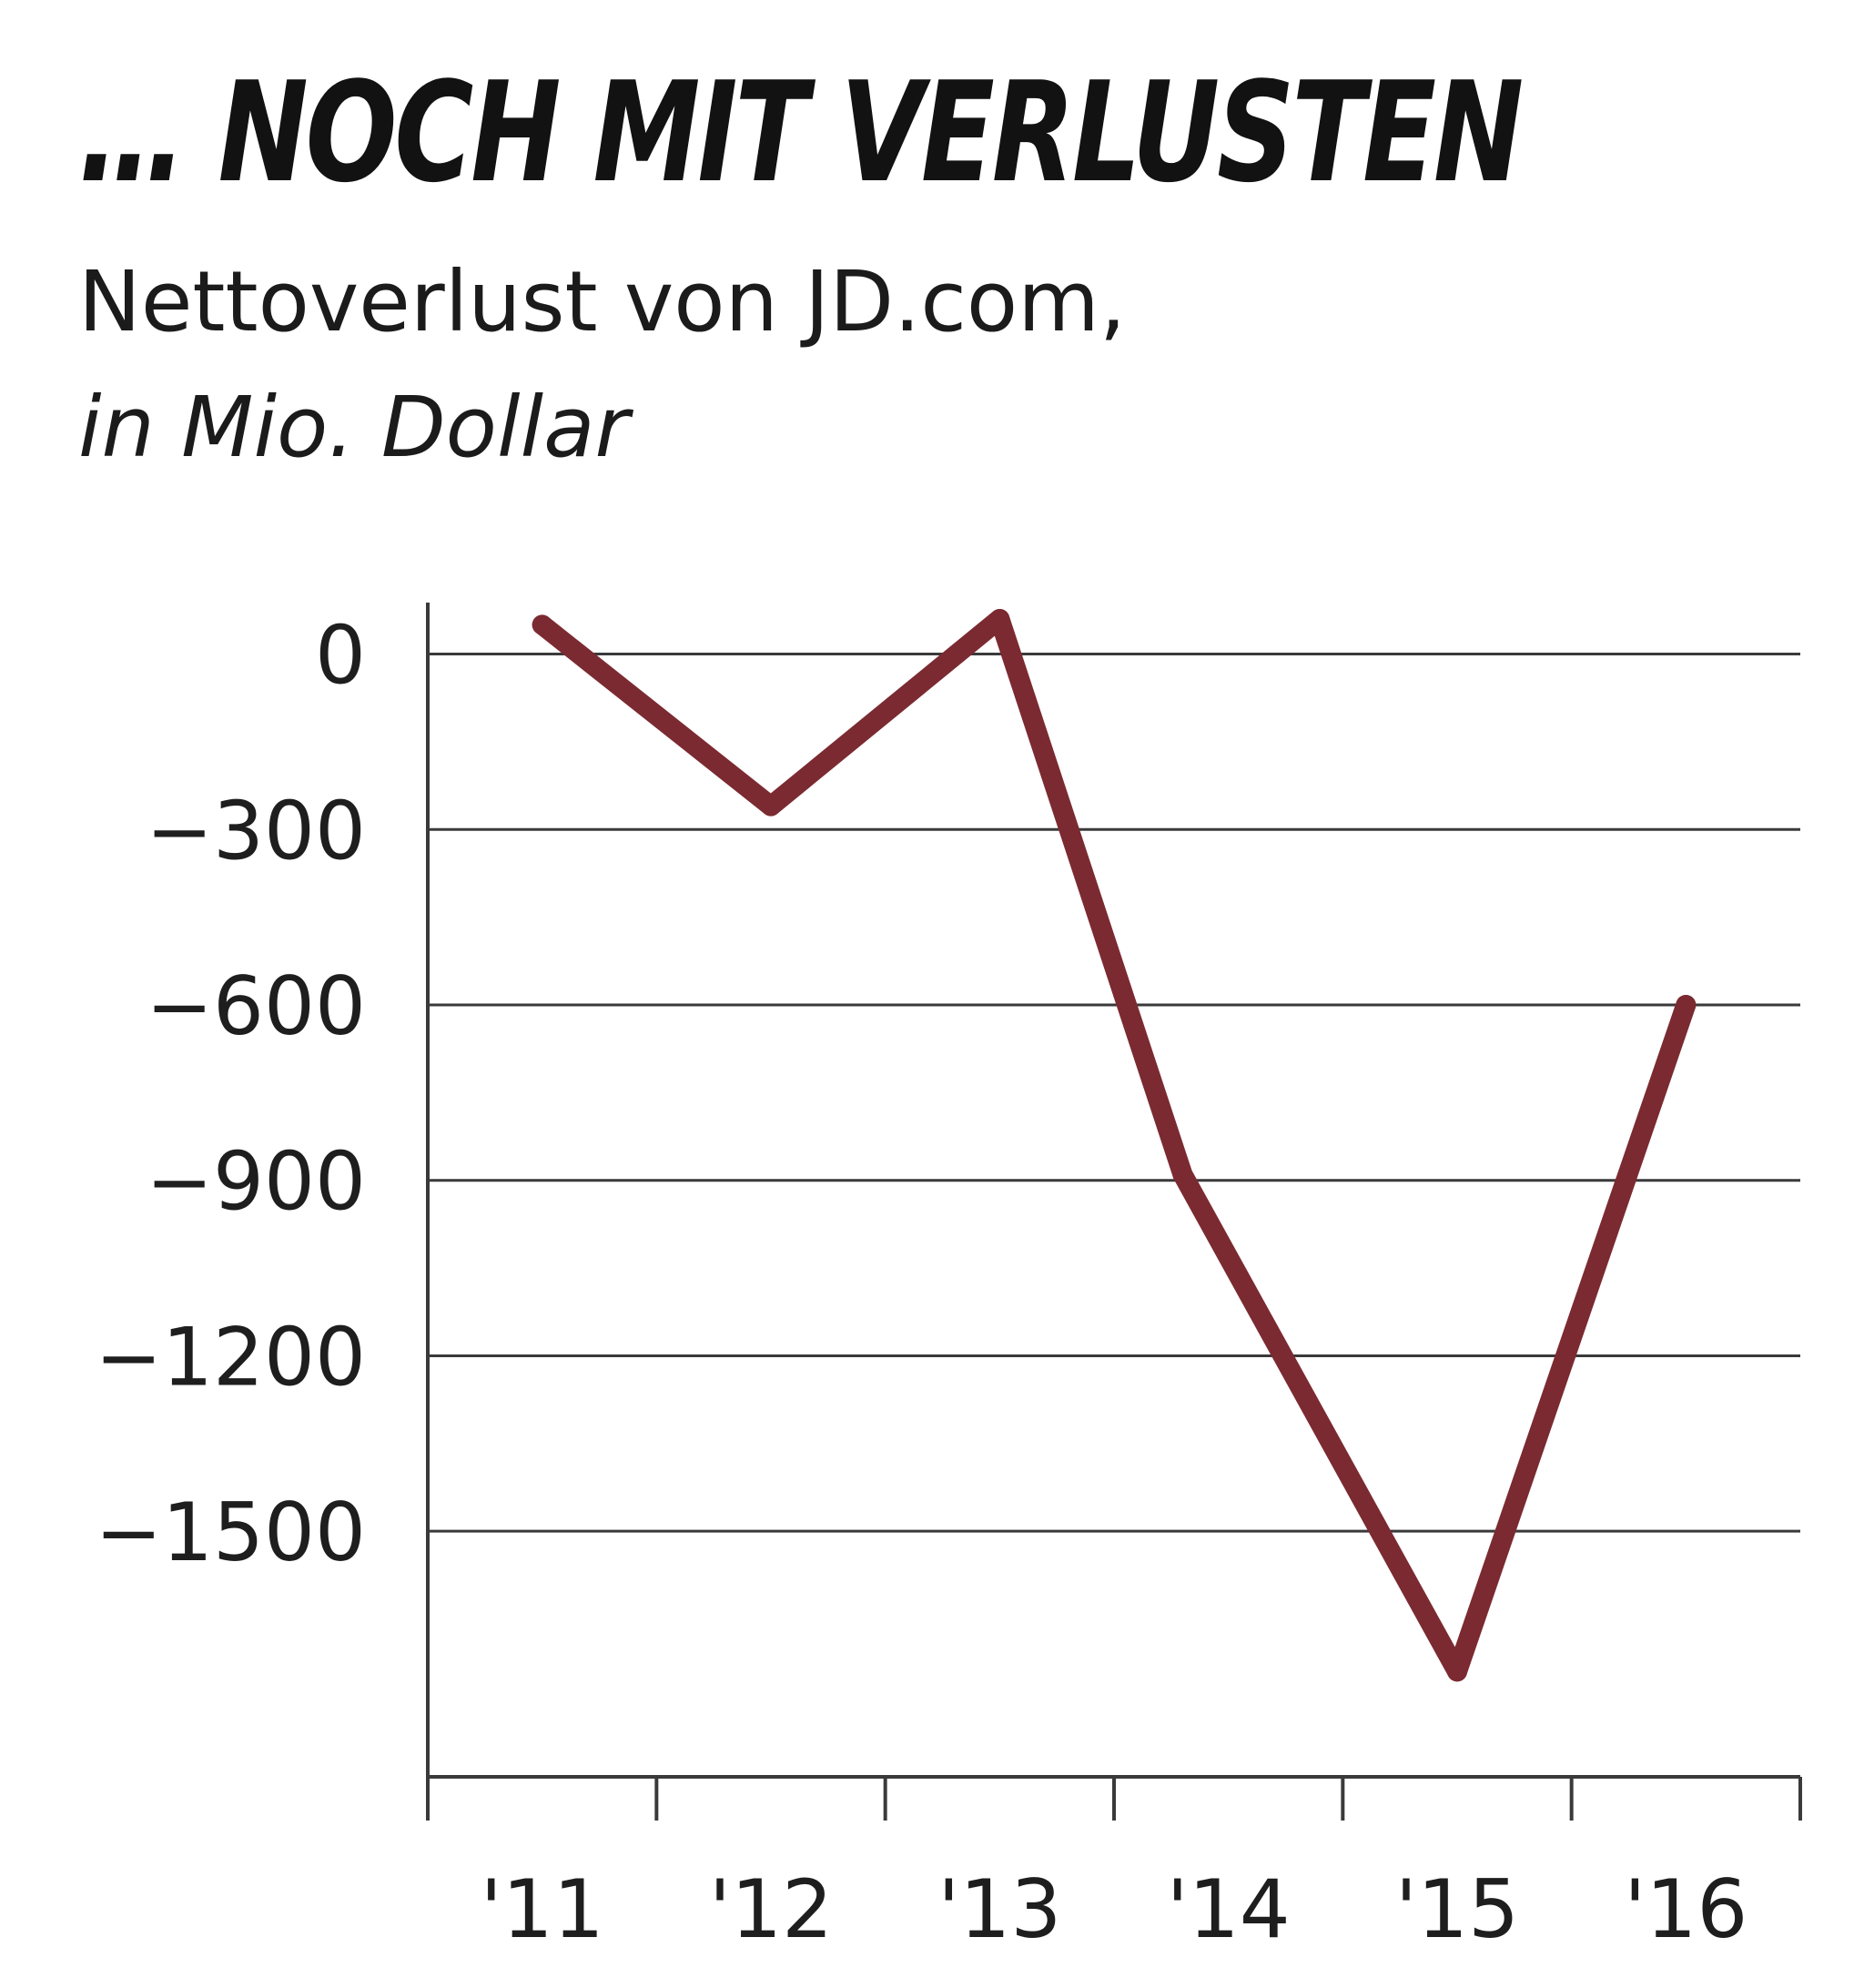 The image size is (1864, 1988). I want to click on y-tick-label-5: −1500, so click(230, 1532).